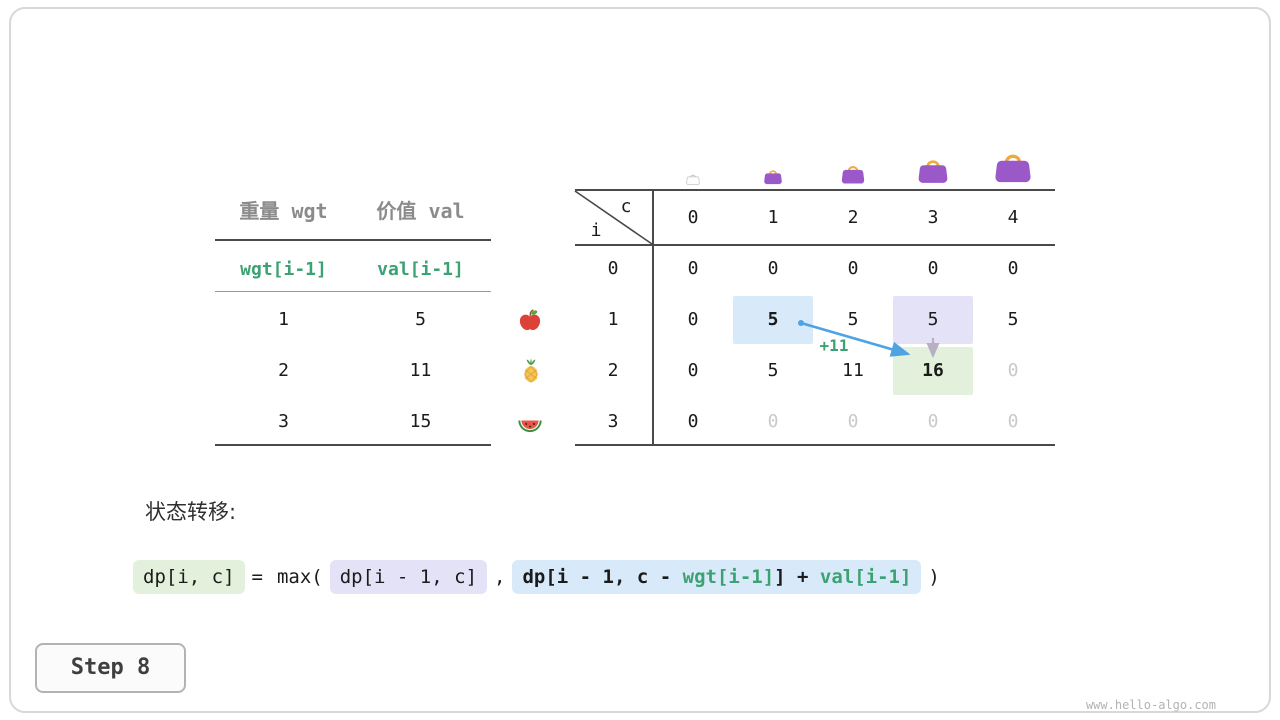 This screenshot has width=1280, height=720. What do you see at coordinates (626, 206) in the screenshot?
I see `dp-corner-c-label: c` at bounding box center [626, 206].